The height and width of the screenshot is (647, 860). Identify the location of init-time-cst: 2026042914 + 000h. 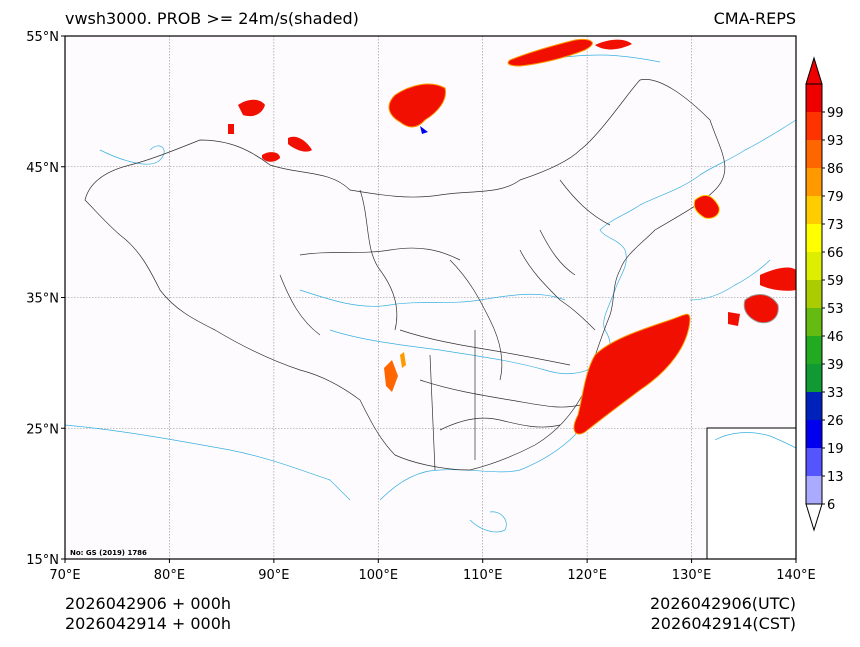
(148, 623).